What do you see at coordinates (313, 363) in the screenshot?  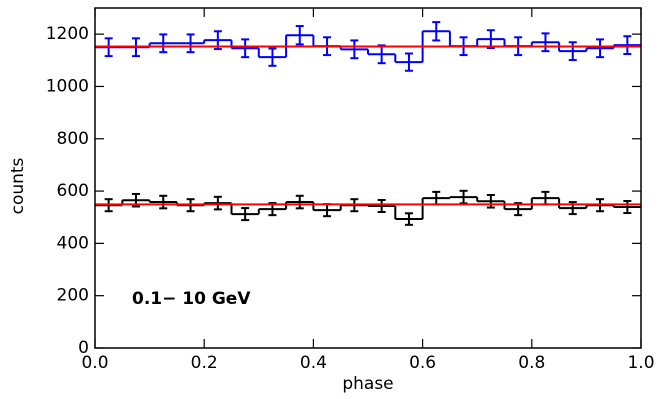 I see `x-tick-label: 0.4` at bounding box center [313, 363].